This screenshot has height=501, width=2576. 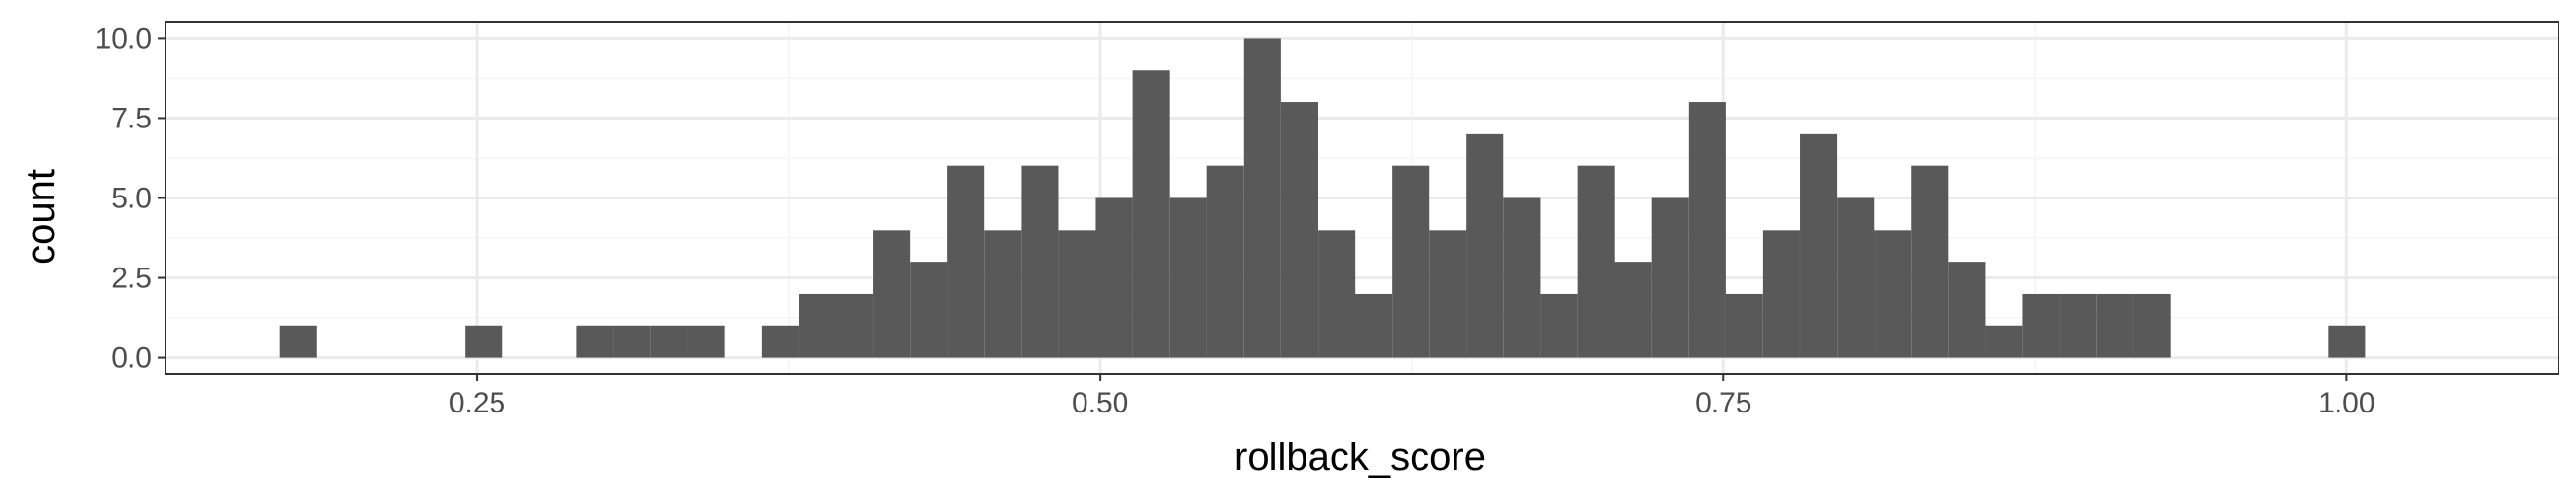 I want to click on x-axis-ticks: 0.25 0.50 0.75 1.00, so click(x=1412, y=397).